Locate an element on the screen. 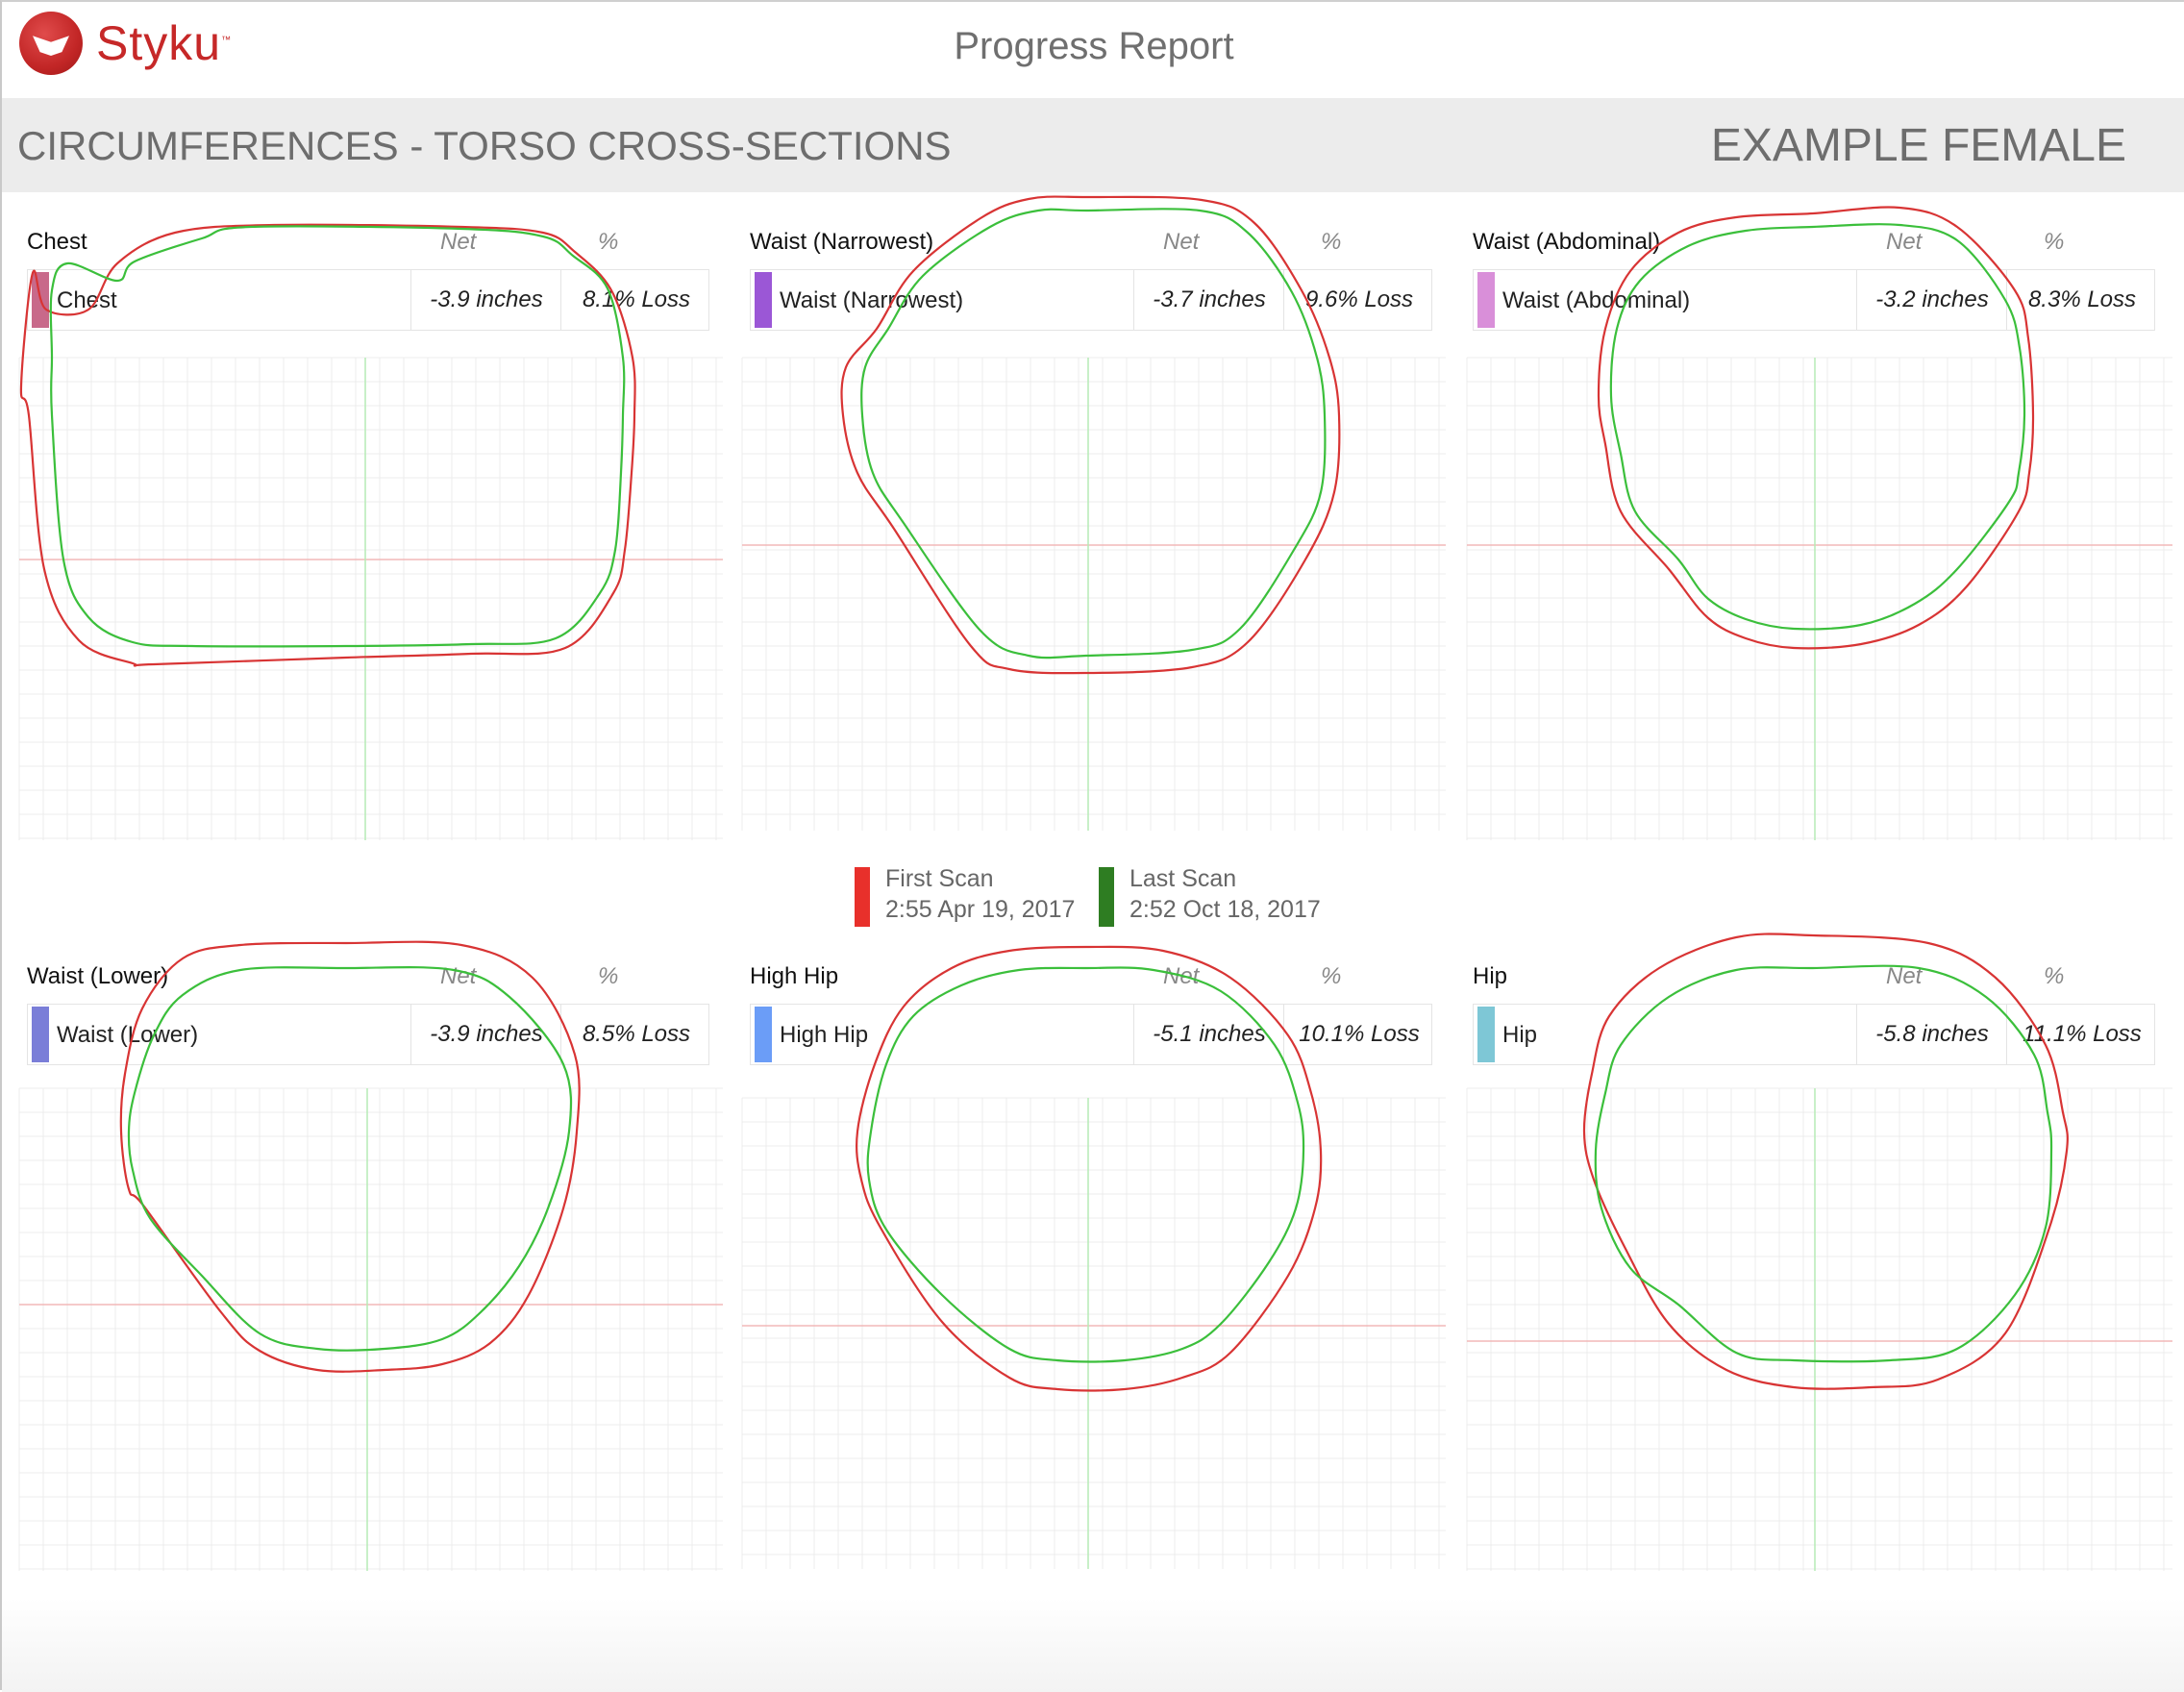 This screenshot has height=1692, width=2184. panel-title: High Hip is located at coordinates (795, 976).